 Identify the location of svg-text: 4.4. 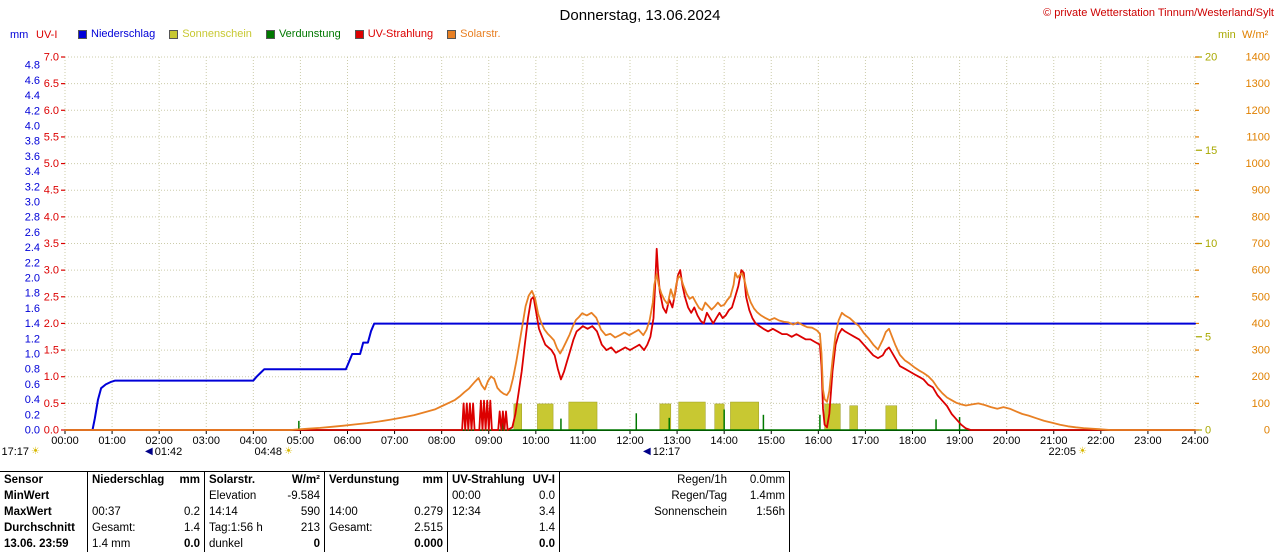
(32, 96).